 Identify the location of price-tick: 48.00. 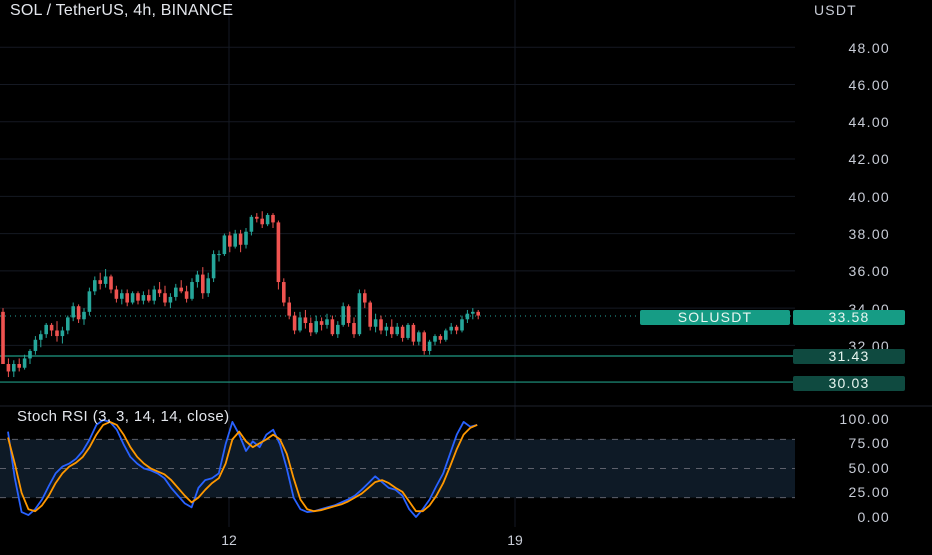
(869, 48).